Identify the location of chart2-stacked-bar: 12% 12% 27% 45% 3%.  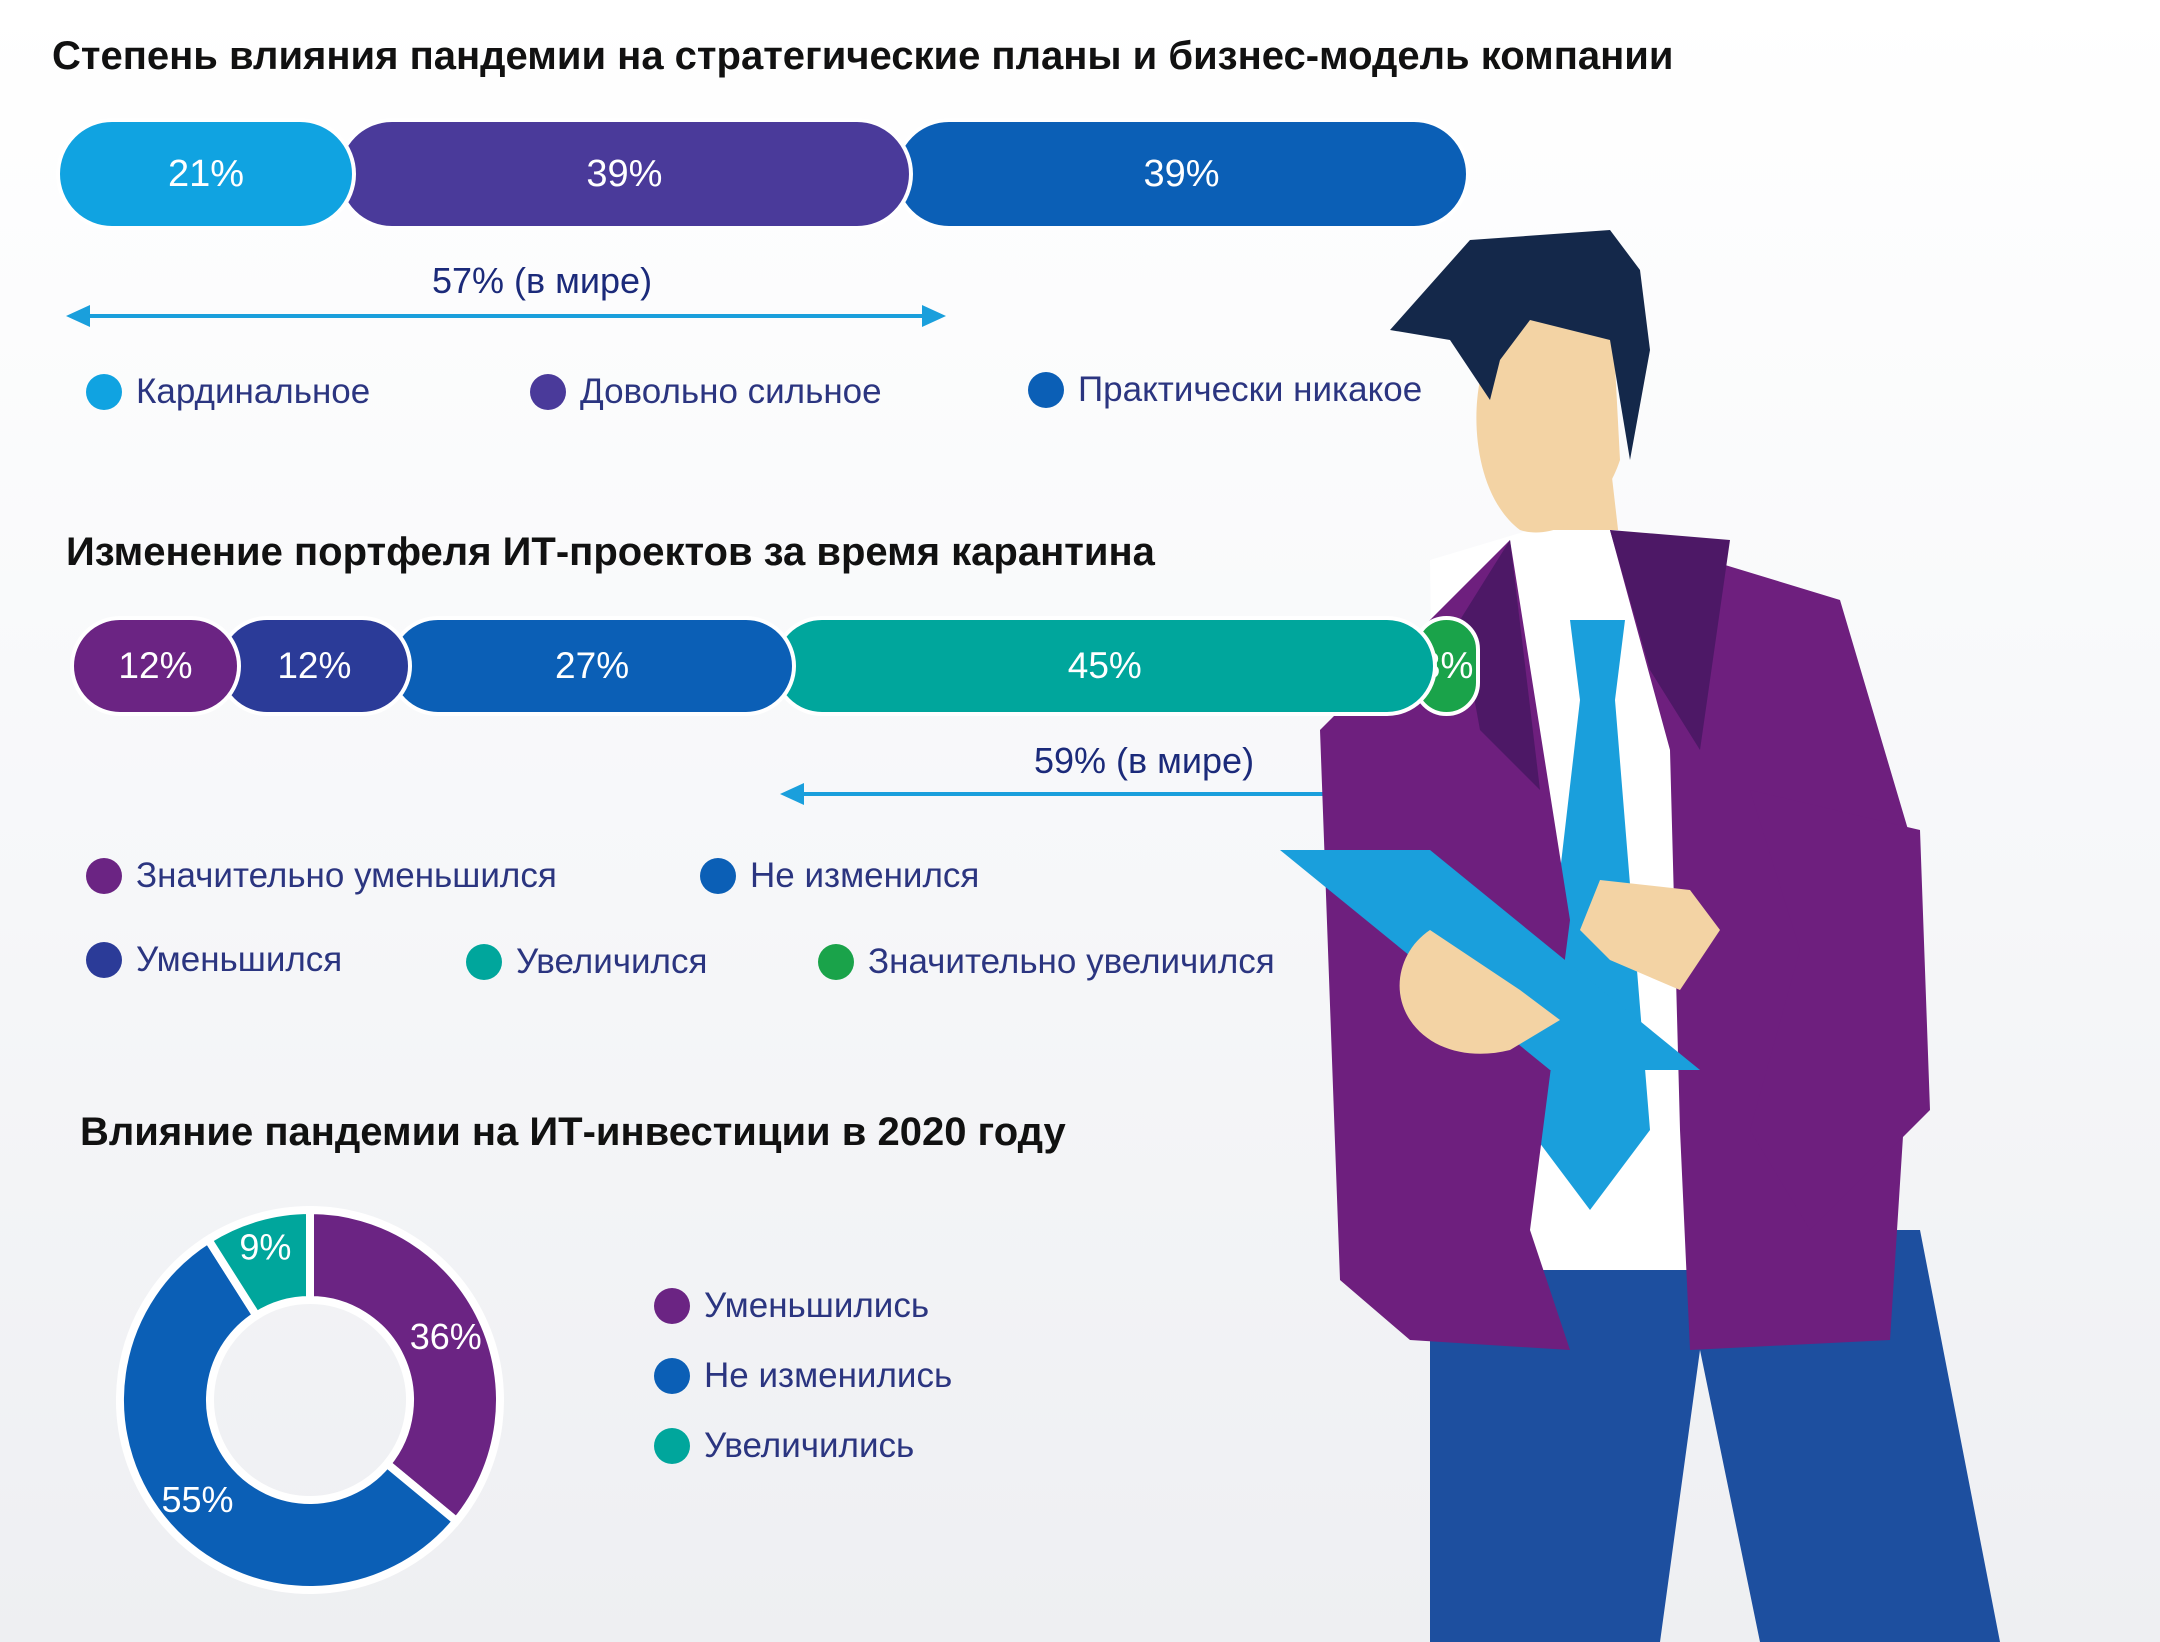
(775, 666).